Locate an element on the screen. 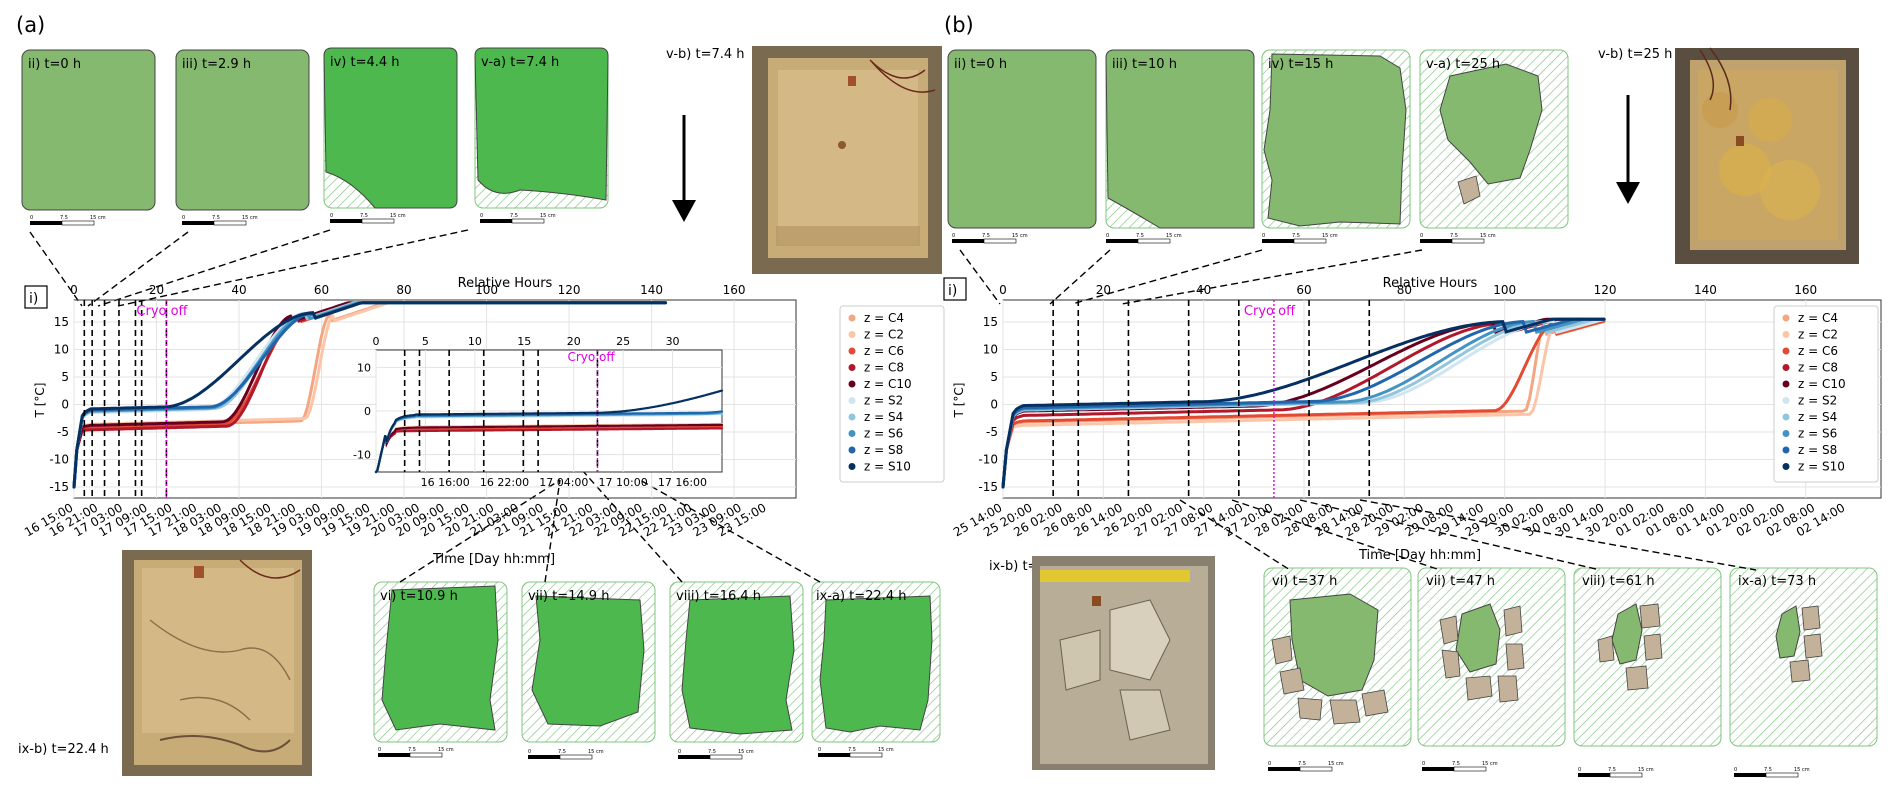 The width and height of the screenshot is (1892, 797). b-thumb-top-2-label: iii) t=10 h is located at coordinates (1144, 64).